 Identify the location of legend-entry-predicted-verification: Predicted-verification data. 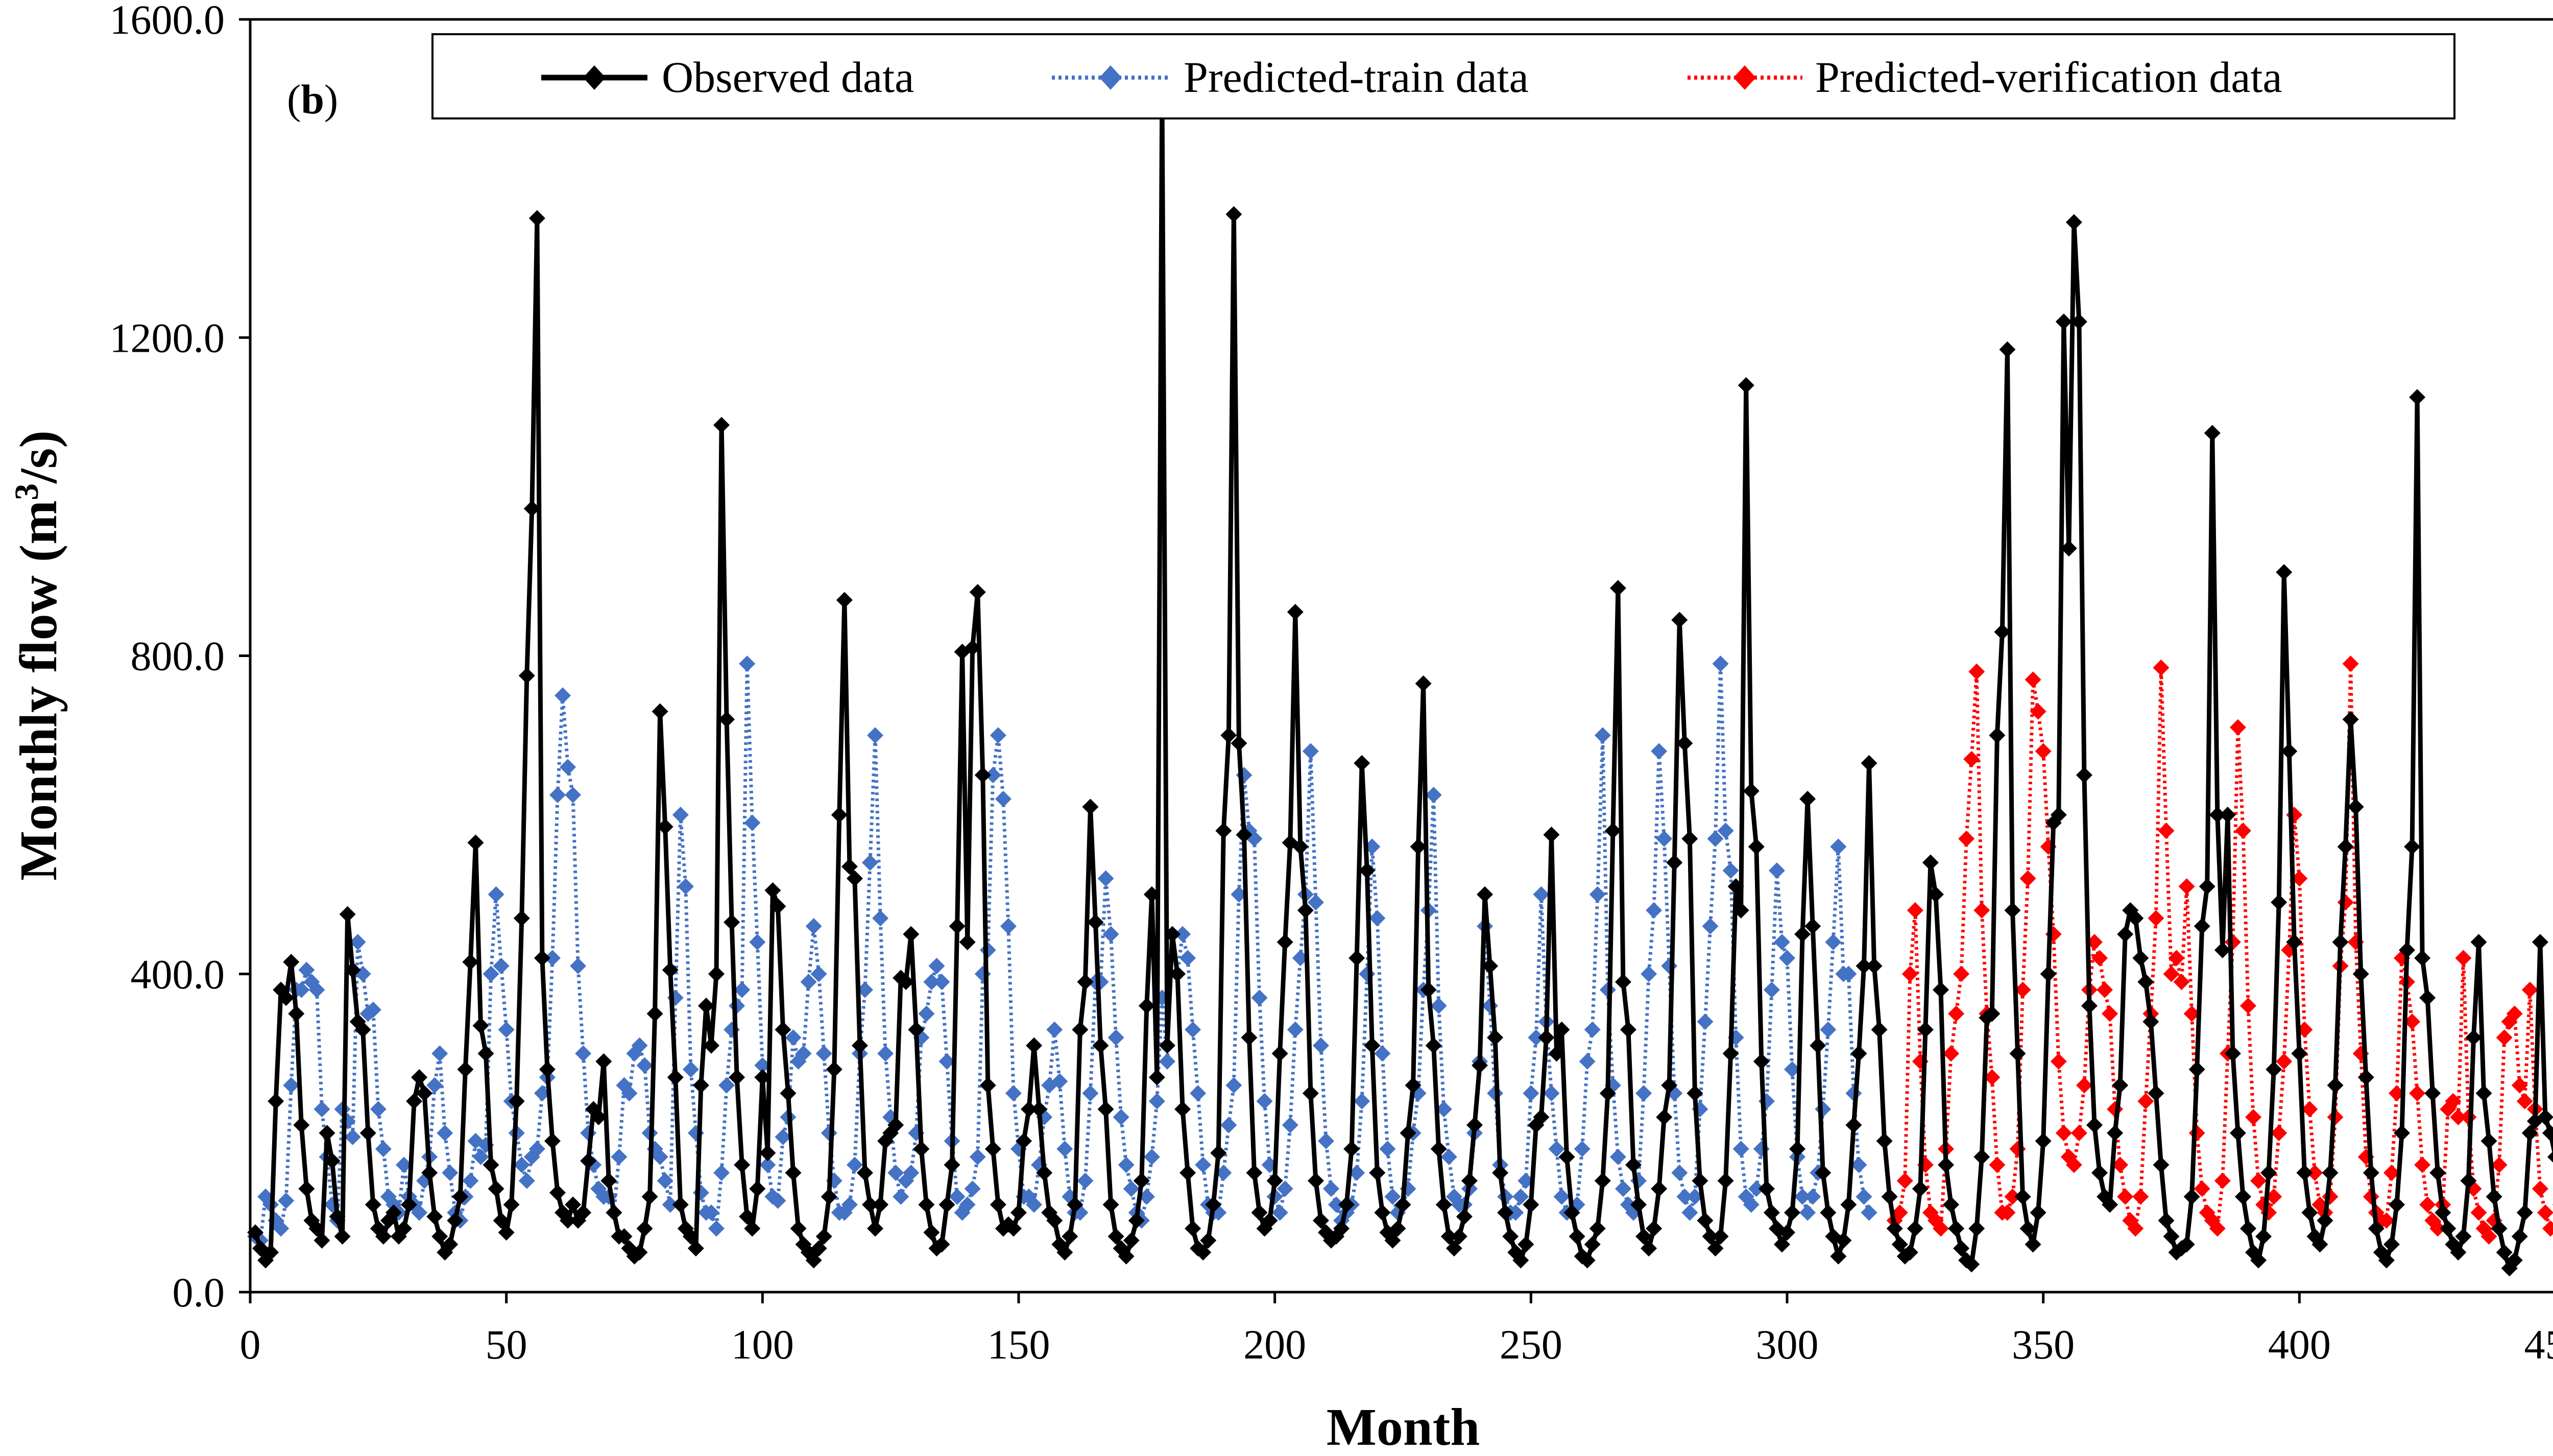
(1985, 77).